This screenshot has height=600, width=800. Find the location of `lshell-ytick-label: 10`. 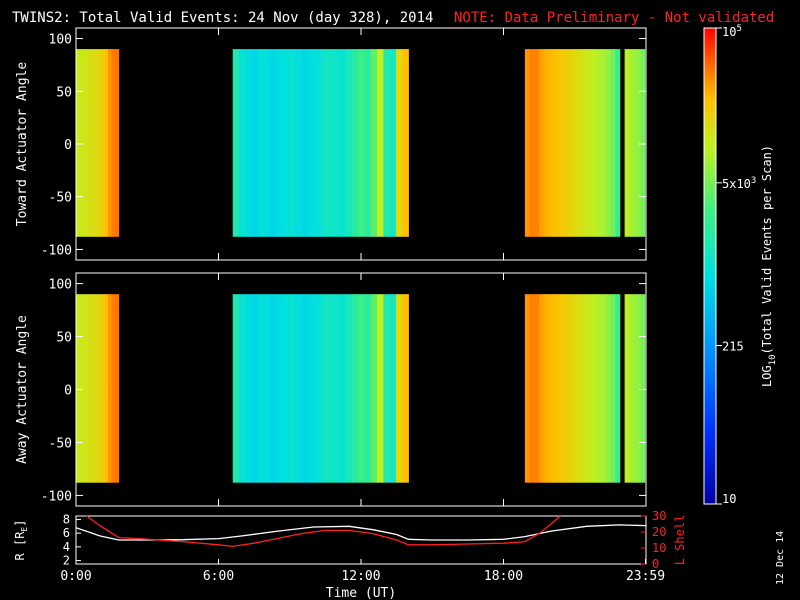

lshell-ytick-label: 10 is located at coordinates (659, 548).